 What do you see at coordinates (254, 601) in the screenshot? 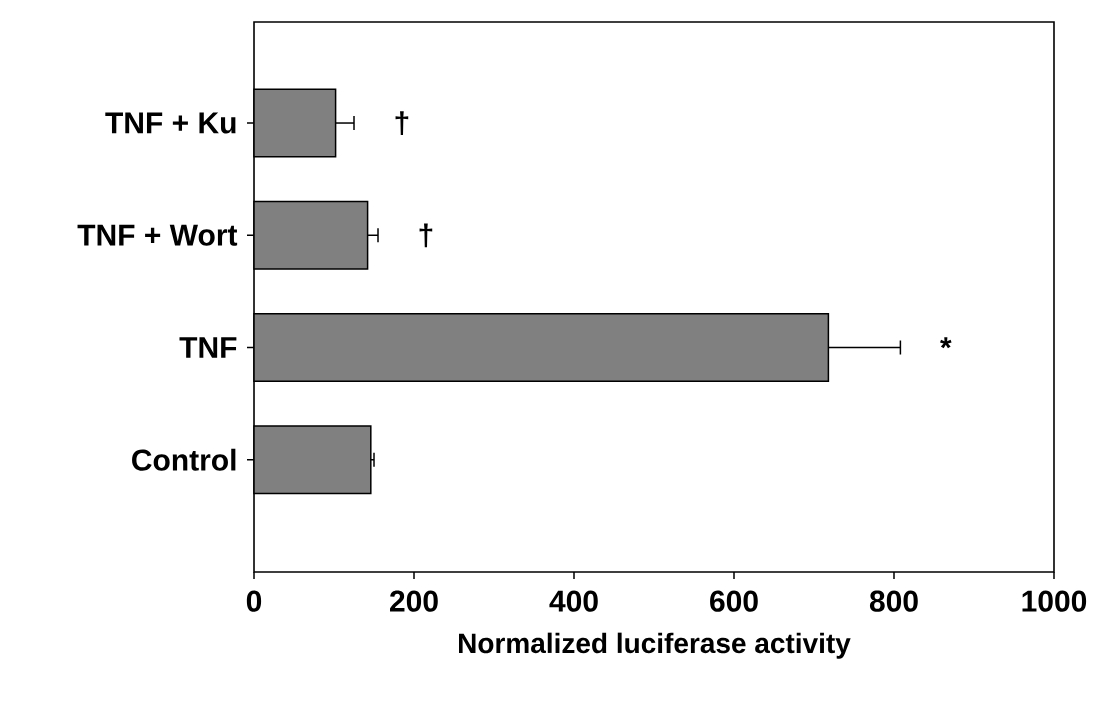
I see `x-tick-label: 0` at bounding box center [254, 601].